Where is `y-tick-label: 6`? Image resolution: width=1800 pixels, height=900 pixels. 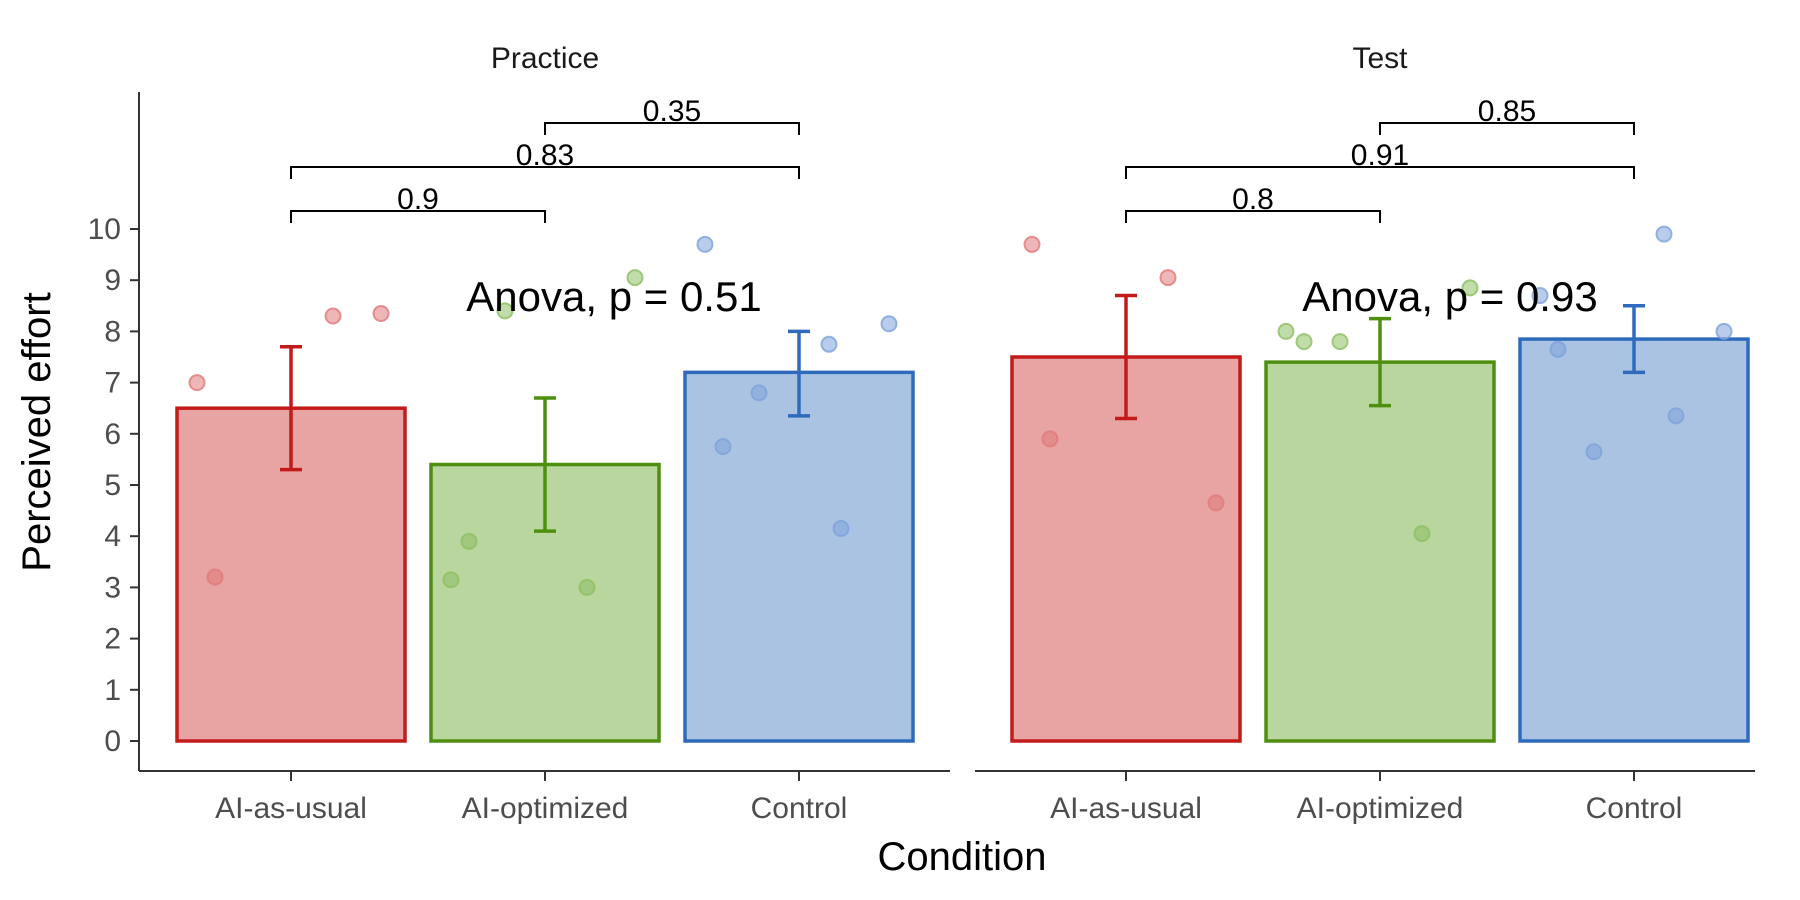 y-tick-label: 6 is located at coordinates (112, 434).